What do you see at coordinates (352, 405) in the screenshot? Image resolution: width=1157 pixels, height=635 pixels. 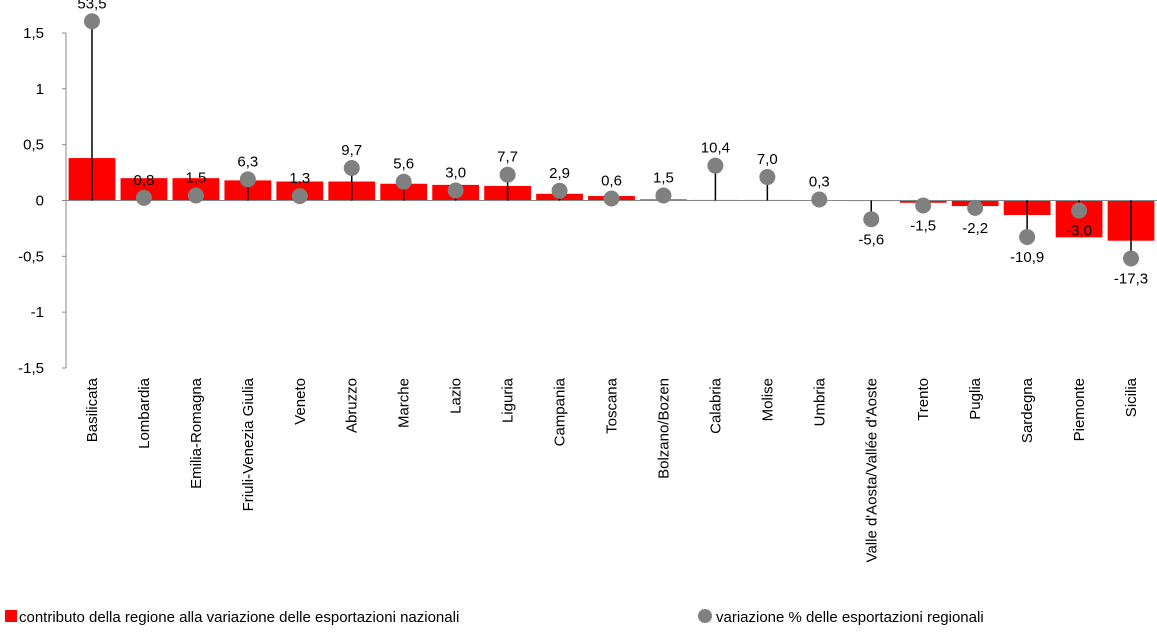 I see `x-tick-label: Abruzzo` at bounding box center [352, 405].